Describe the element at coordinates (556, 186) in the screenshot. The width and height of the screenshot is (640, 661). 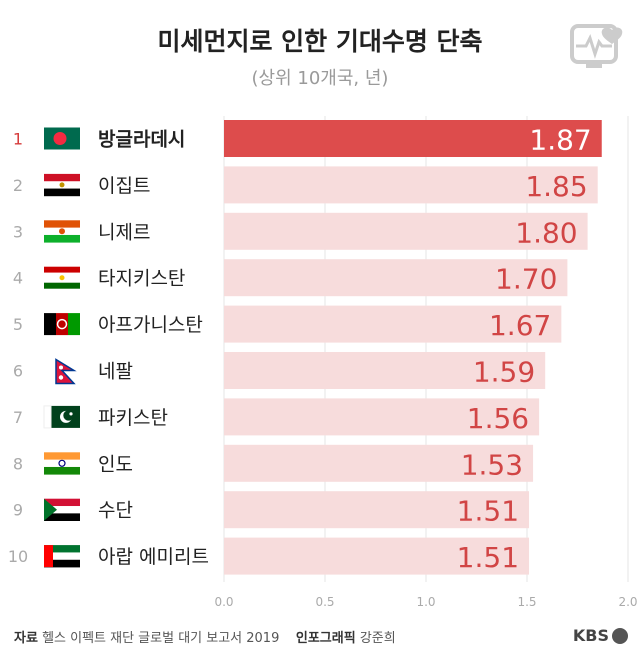
I see `value-label: 1.85` at that location.